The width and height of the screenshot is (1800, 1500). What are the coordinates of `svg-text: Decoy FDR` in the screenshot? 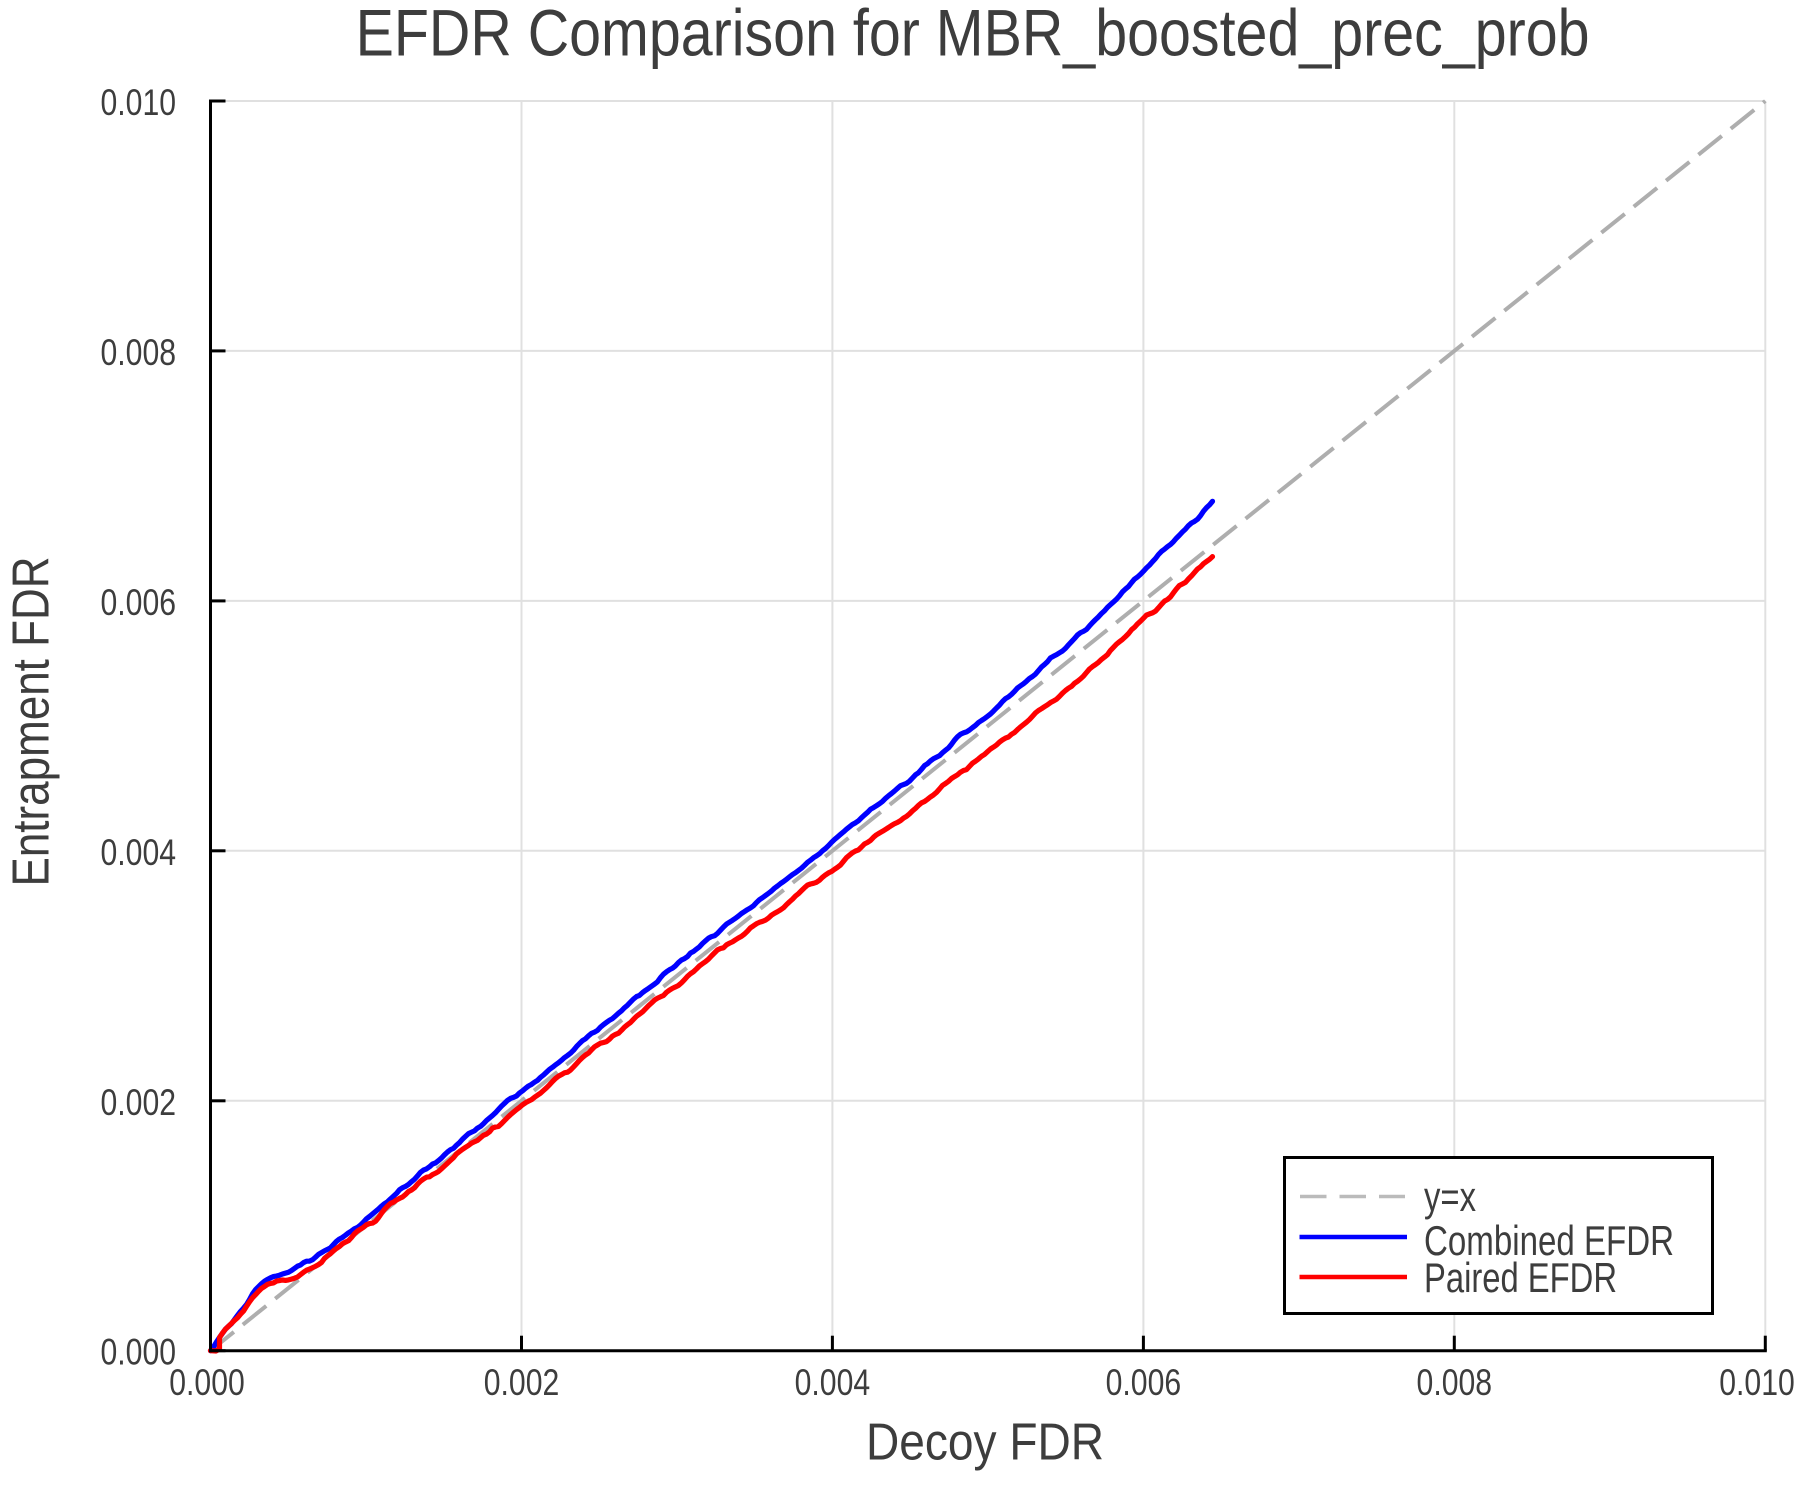 It's located at (985, 1442).